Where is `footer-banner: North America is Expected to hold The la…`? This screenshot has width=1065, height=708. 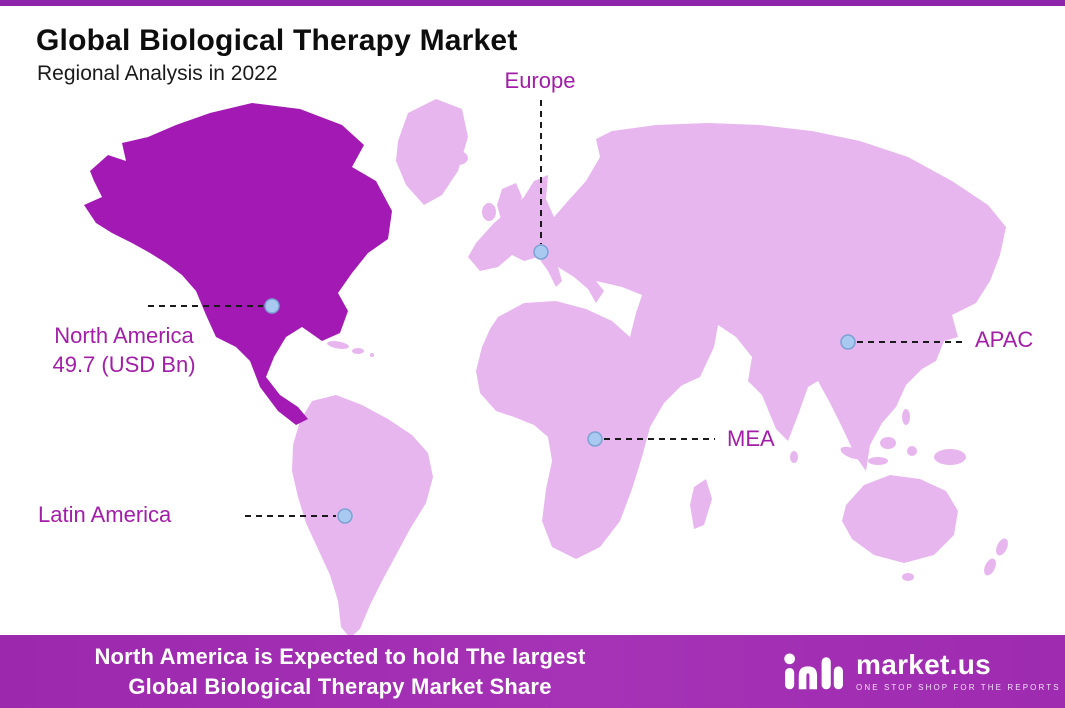 footer-banner: North America is Expected to hold The la… is located at coordinates (532, 671).